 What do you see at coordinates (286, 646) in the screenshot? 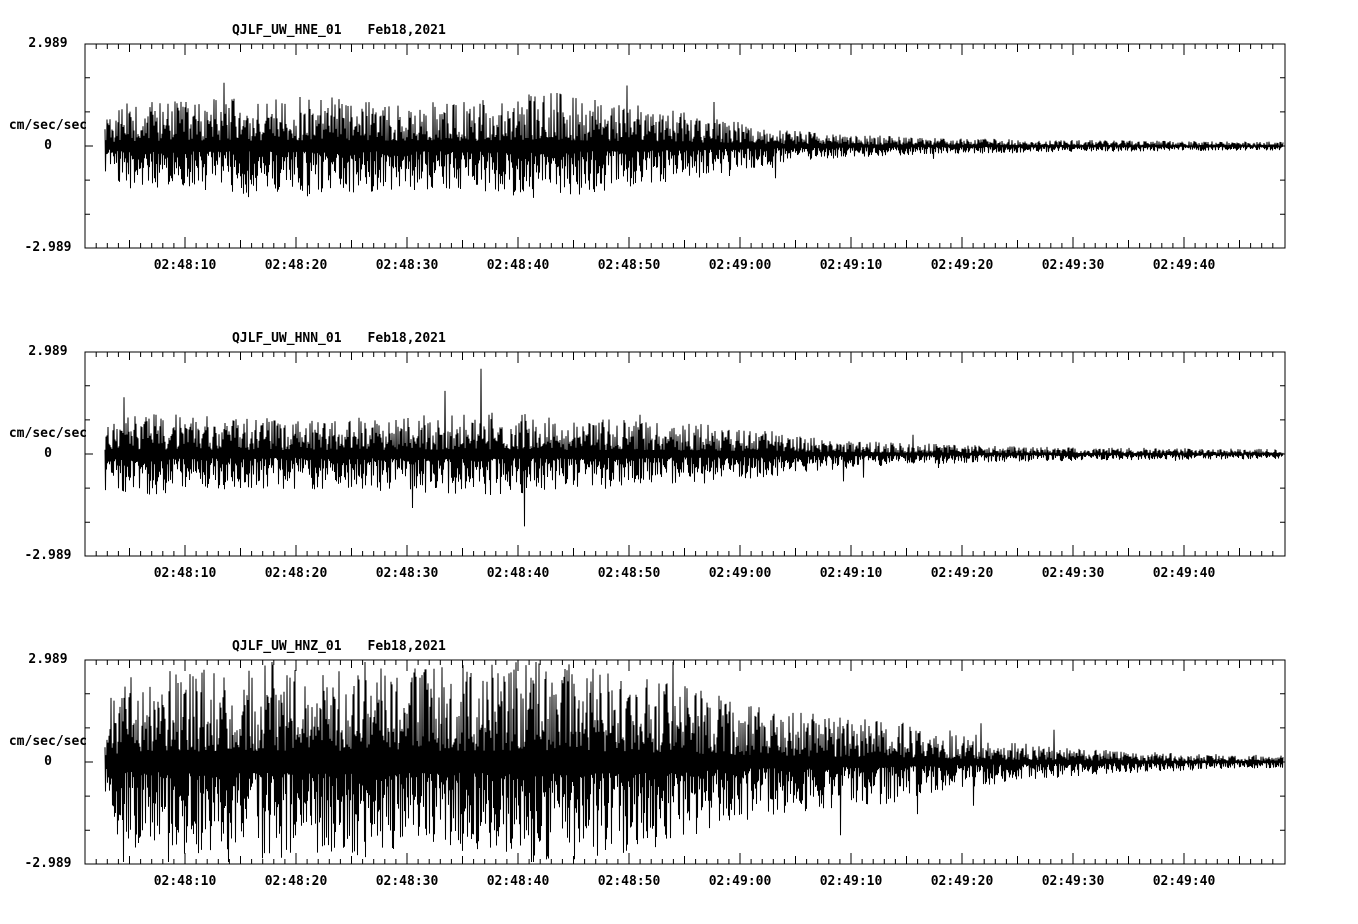
I see `station-id: QJLF_UW_HNZ_01` at bounding box center [286, 646].